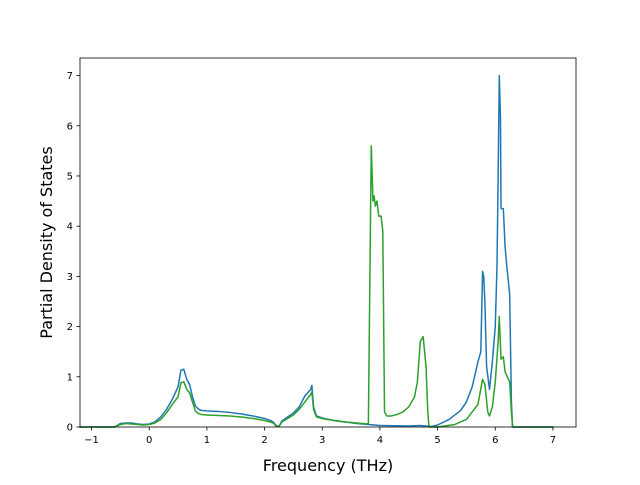 The width and height of the screenshot is (640, 485). I want to click on x-tick-label: 0, so click(149, 440).